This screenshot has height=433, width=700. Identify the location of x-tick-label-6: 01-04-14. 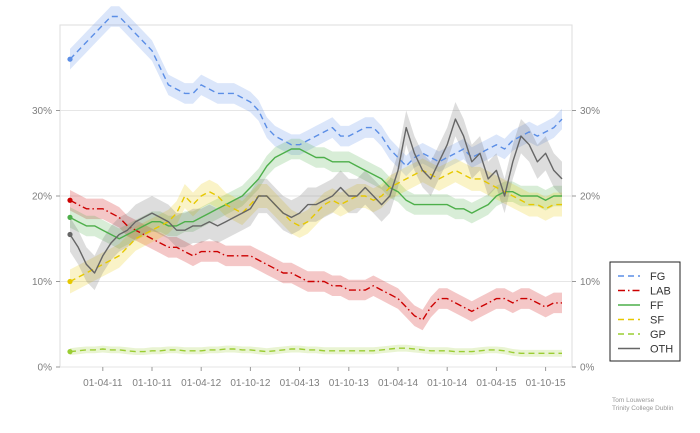
(398, 383).